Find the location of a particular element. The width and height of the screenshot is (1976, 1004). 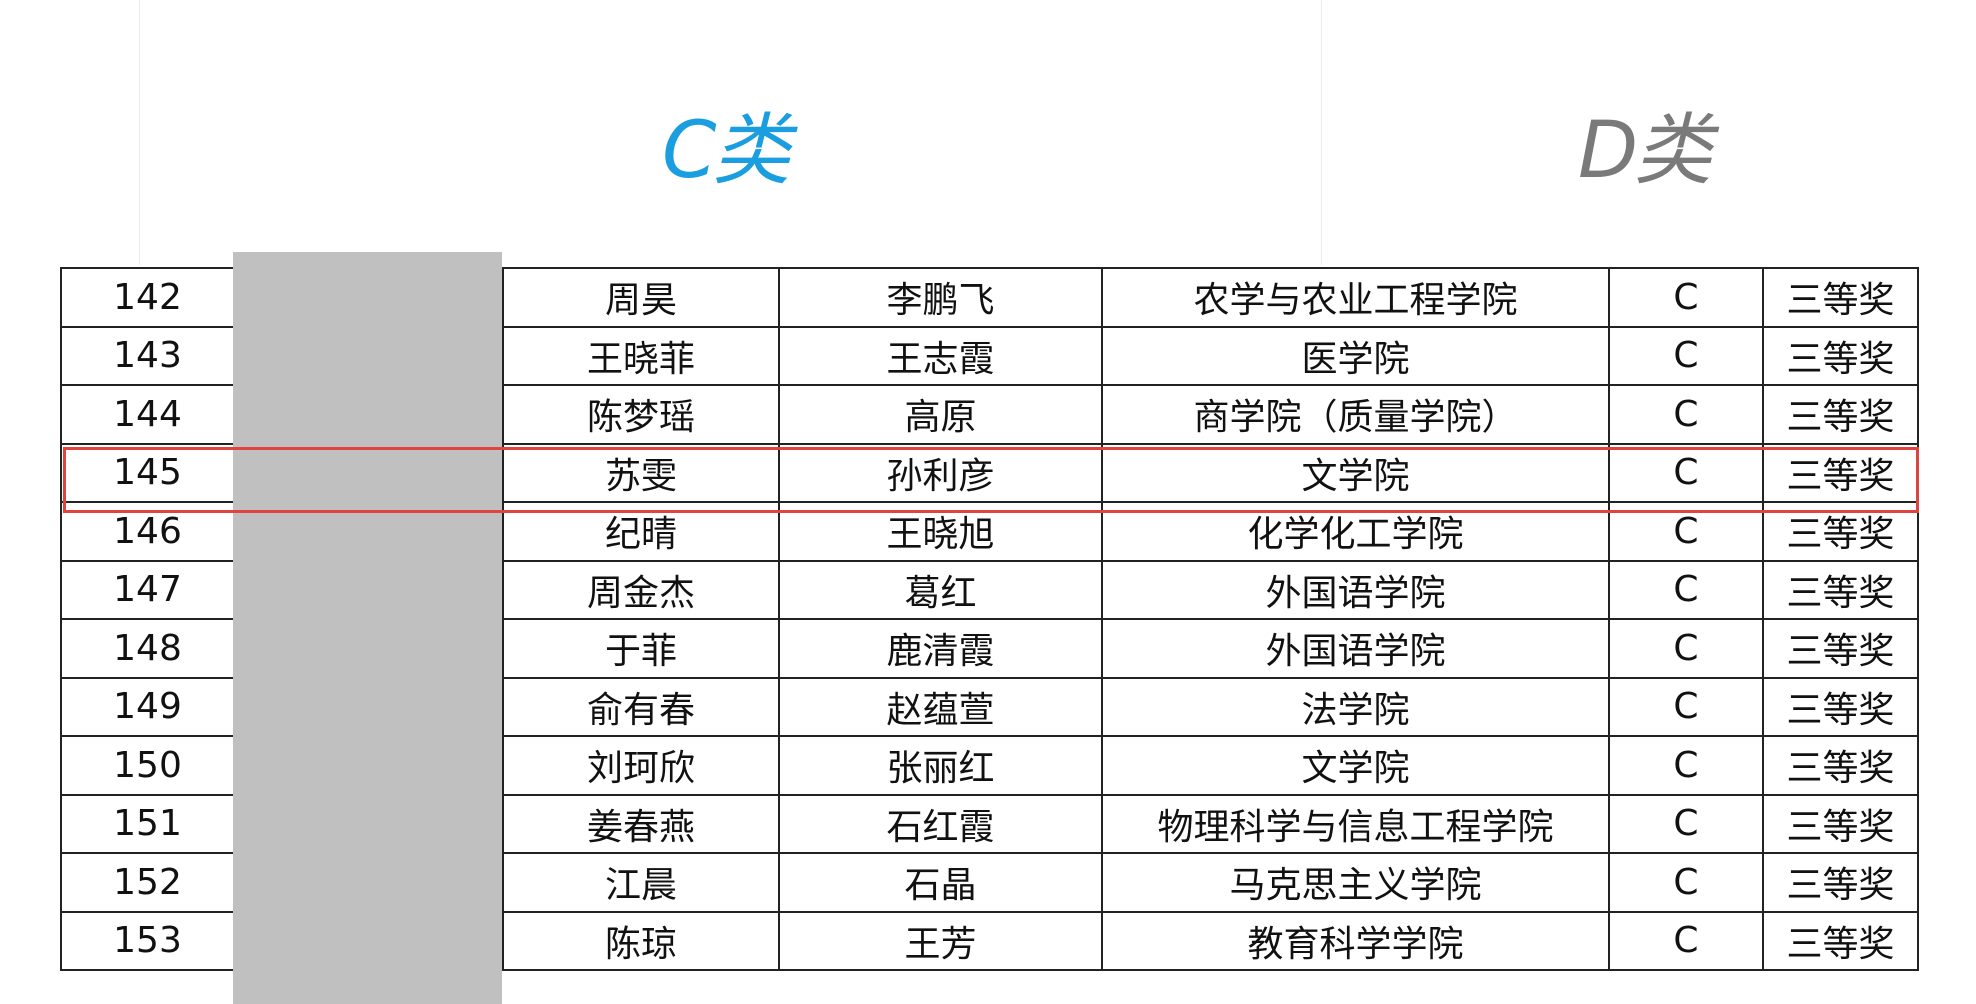

row-number-cell: 149 is located at coordinates (147, 706).